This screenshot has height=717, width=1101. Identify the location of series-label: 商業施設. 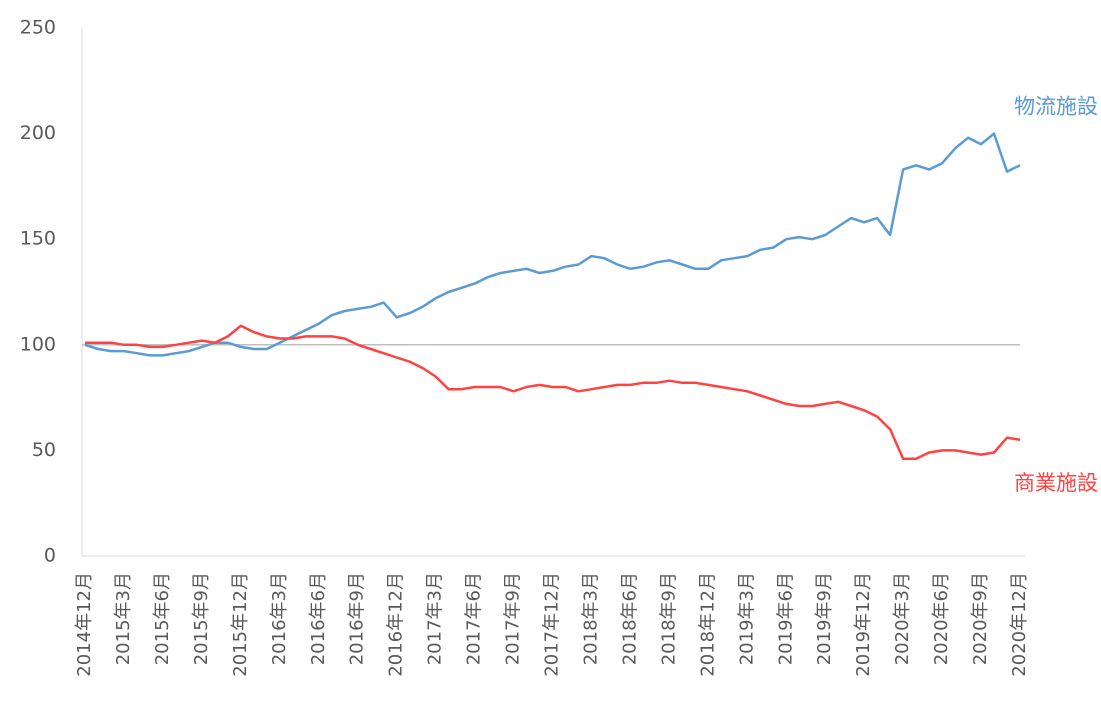
(1056, 483).